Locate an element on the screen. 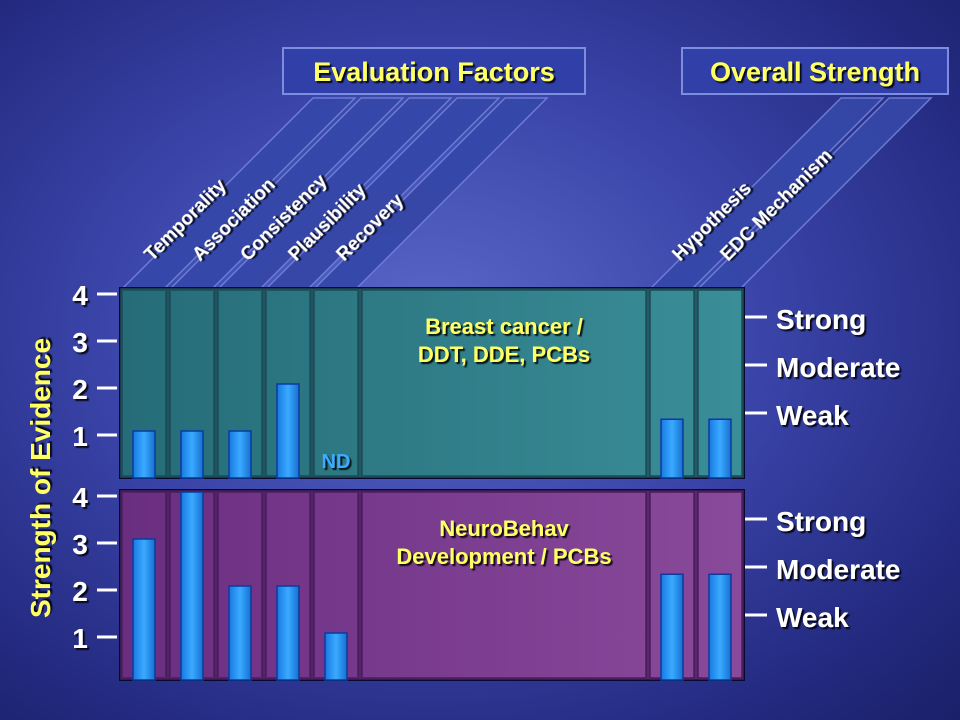 The image size is (960, 720). series-label-line: DDT, DDE, PCBs is located at coordinates (504, 354).